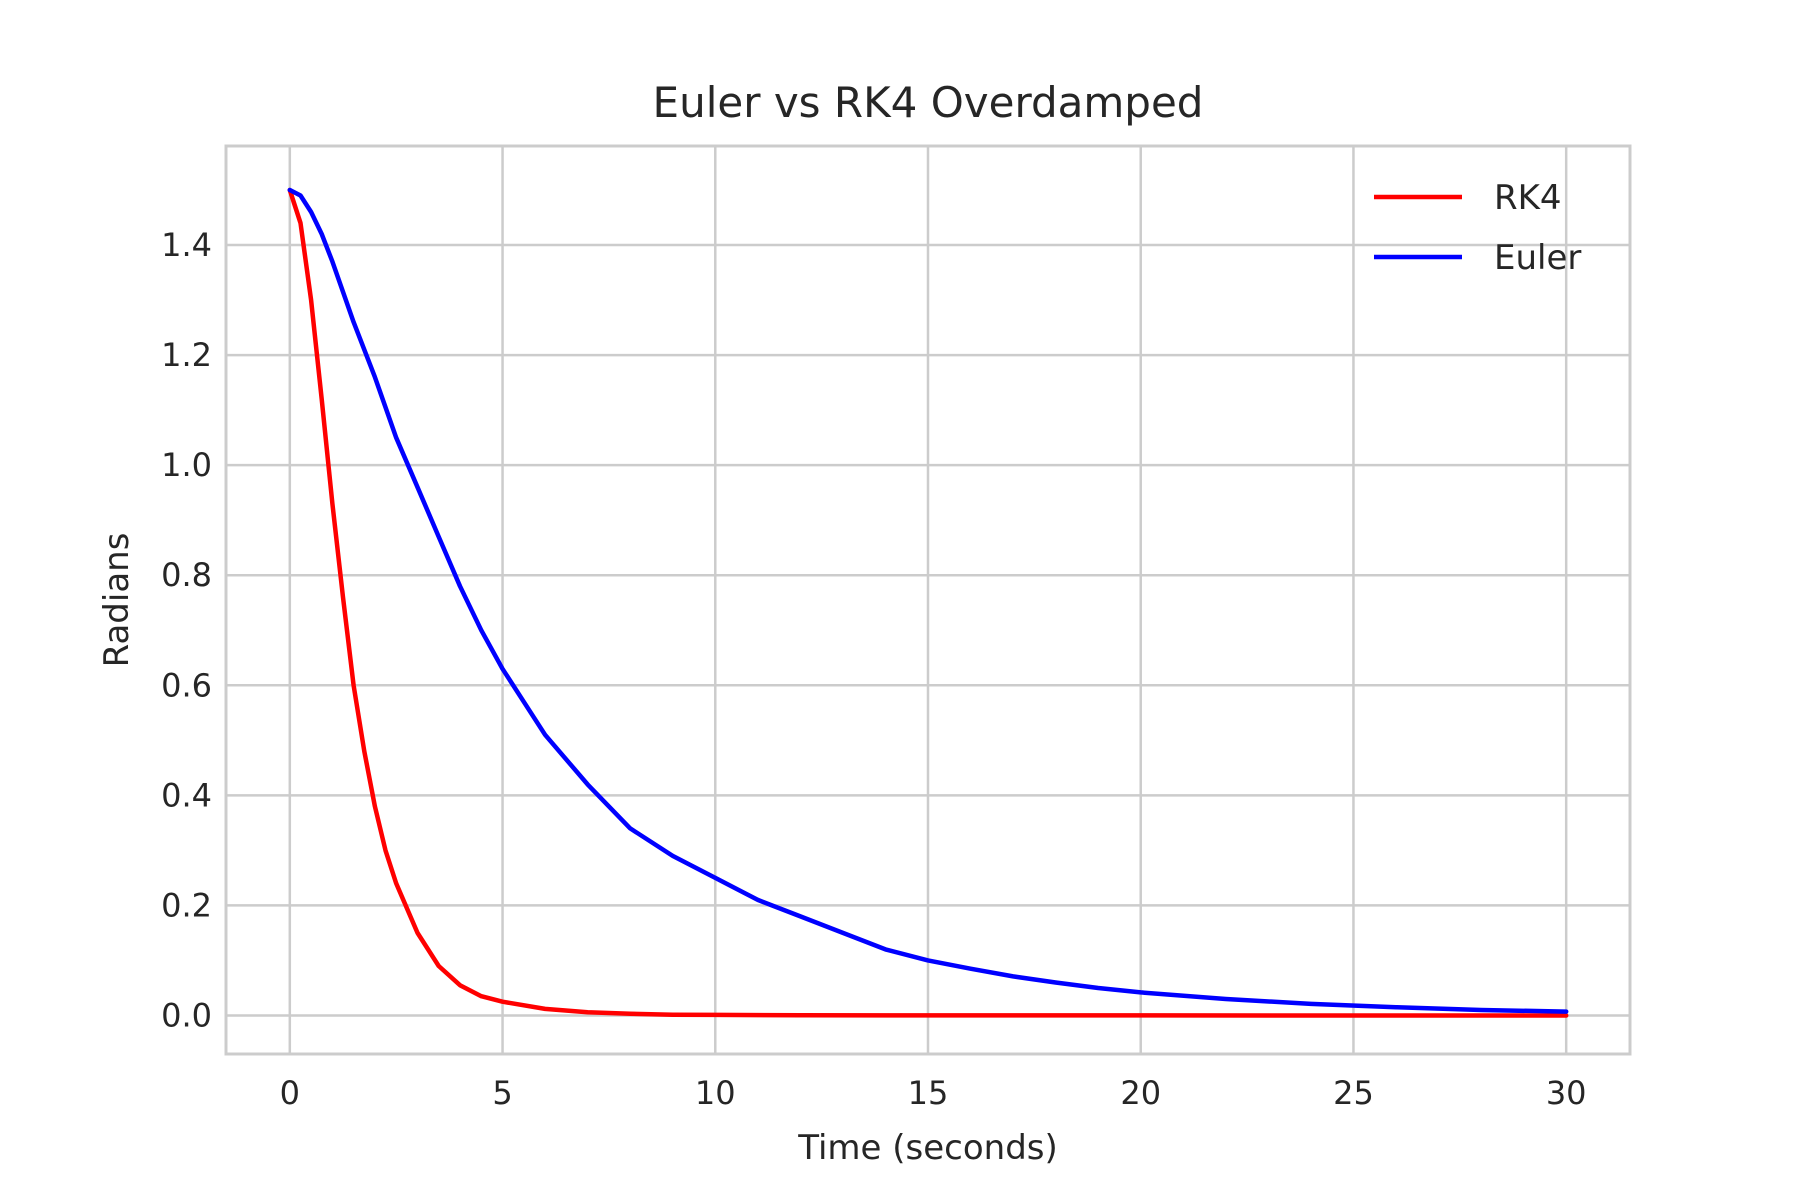 This screenshot has height=1200, width=1800. I want to click on y-tick-label: 0.0, so click(186, 1015).